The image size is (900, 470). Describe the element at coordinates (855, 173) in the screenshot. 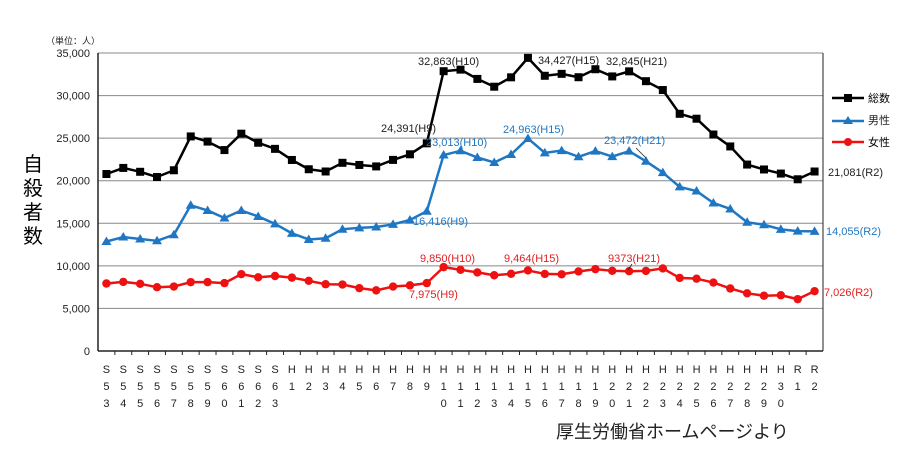

I see `data-label: 21,081(R2)` at that location.